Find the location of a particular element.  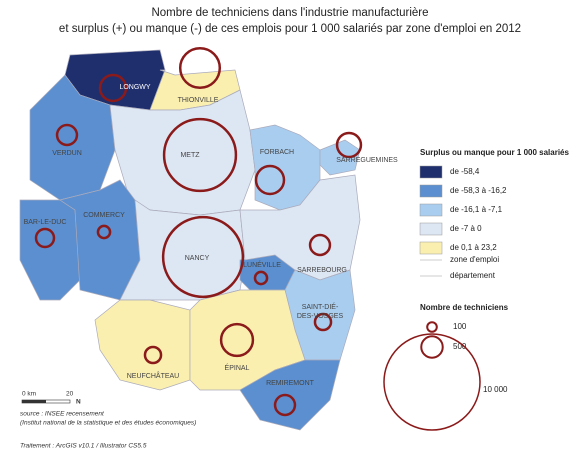

zone-label: LONGWY is located at coordinates (134, 87).